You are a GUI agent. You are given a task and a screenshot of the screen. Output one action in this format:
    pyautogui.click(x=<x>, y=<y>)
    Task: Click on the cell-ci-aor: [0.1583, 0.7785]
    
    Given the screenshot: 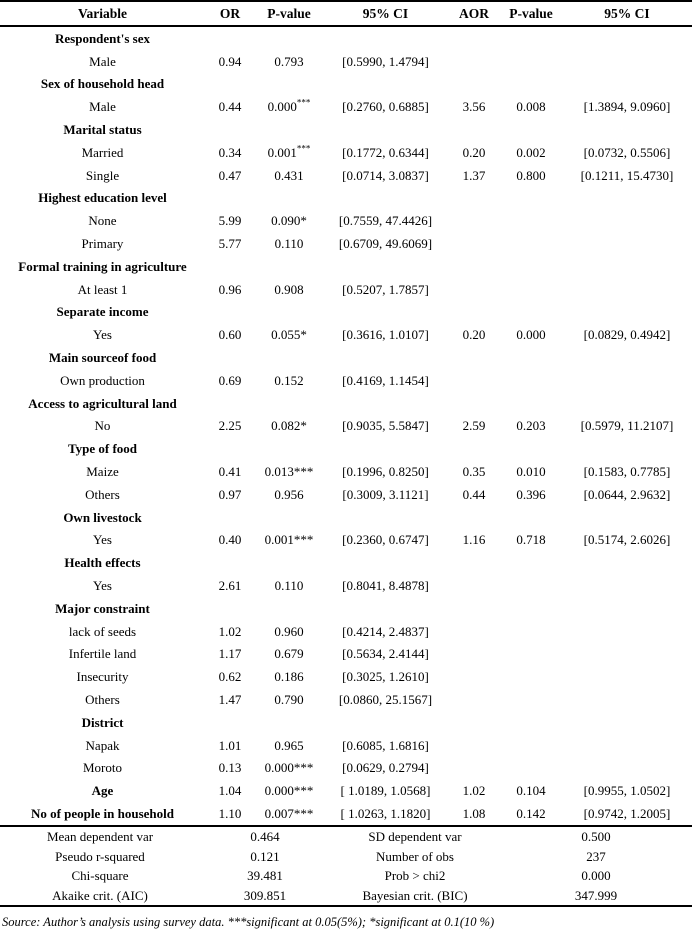 What is the action you would take?
    pyautogui.click(x=627, y=472)
    